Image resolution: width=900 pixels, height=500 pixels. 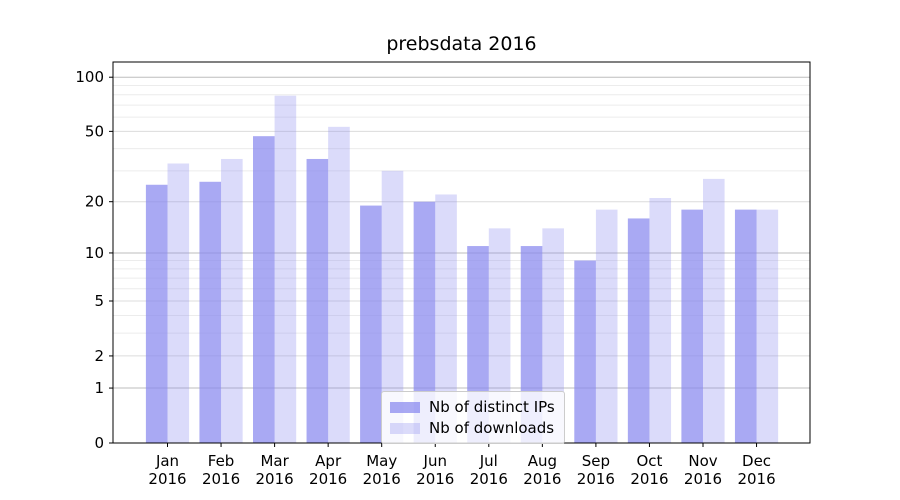 I want to click on bar-downloads-apr, so click(x=339, y=285).